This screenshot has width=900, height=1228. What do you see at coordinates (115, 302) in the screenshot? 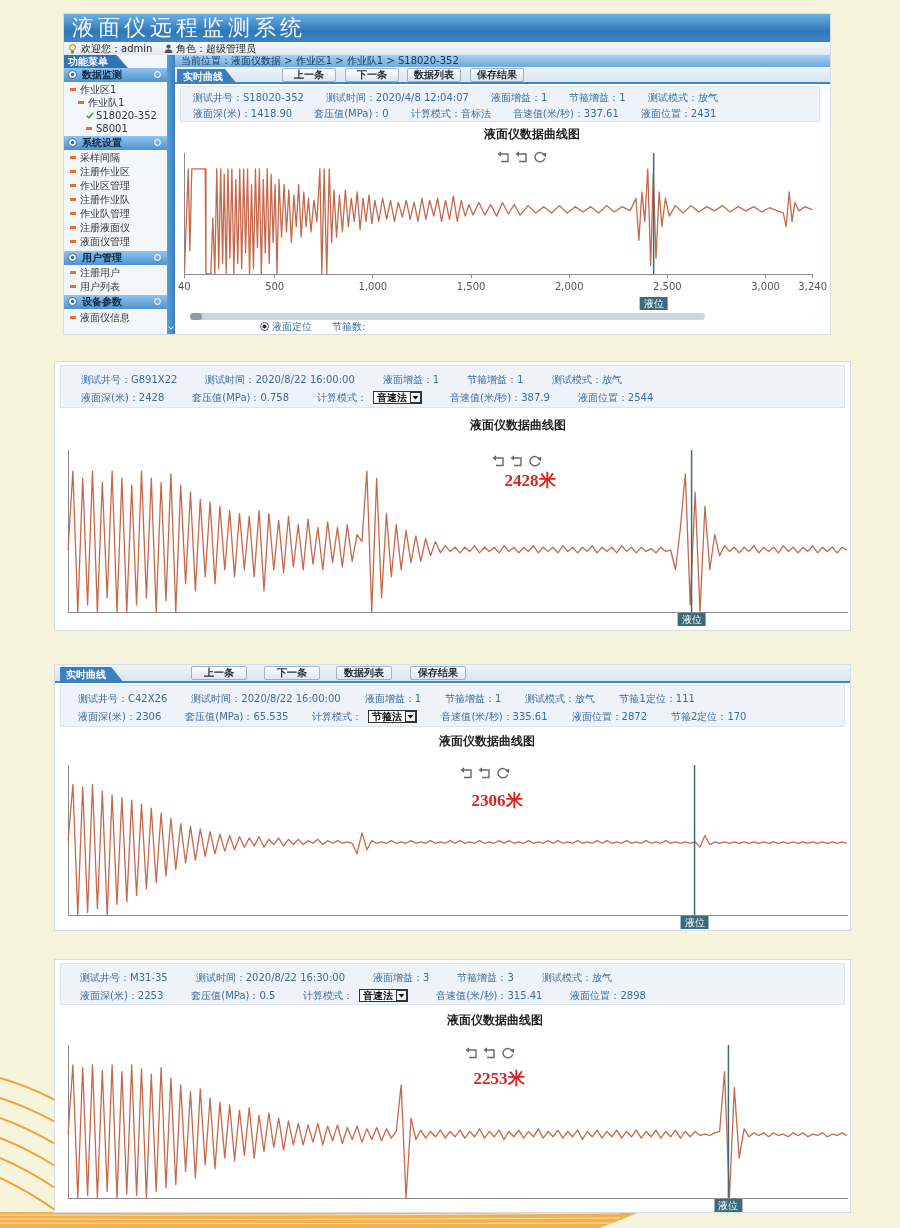
I see `menu-header: 设备参数` at bounding box center [115, 302].